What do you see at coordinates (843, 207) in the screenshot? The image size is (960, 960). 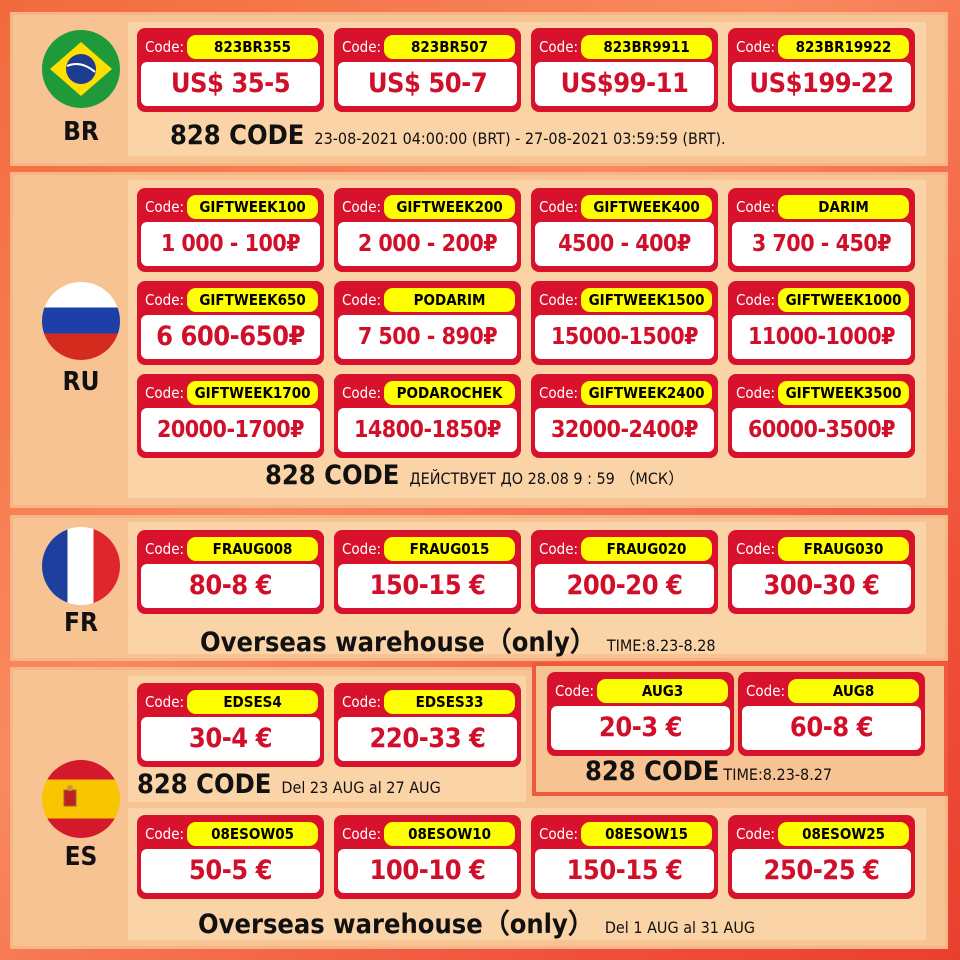 I see `coupon-code: DARIM` at bounding box center [843, 207].